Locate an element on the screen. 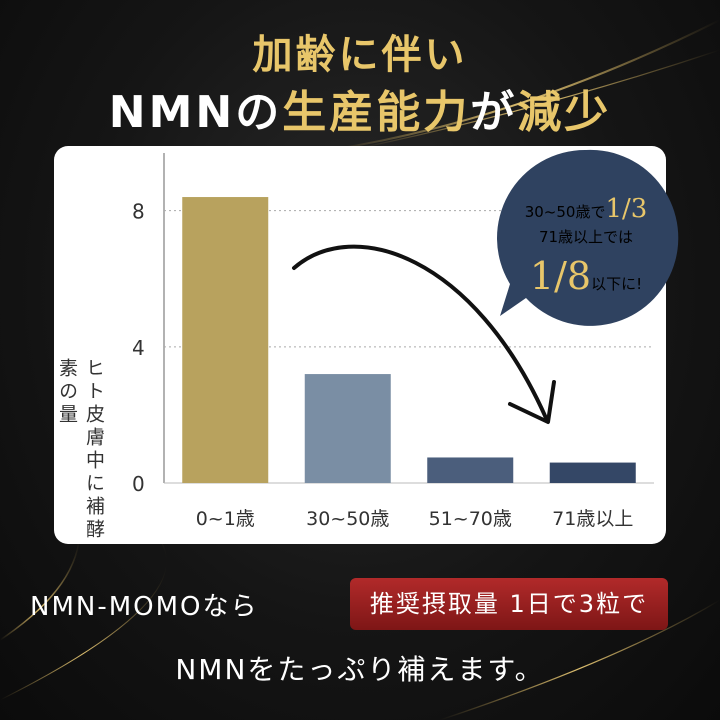  annotation-line1: 30~50歳で1/3 is located at coordinates (586, 209).